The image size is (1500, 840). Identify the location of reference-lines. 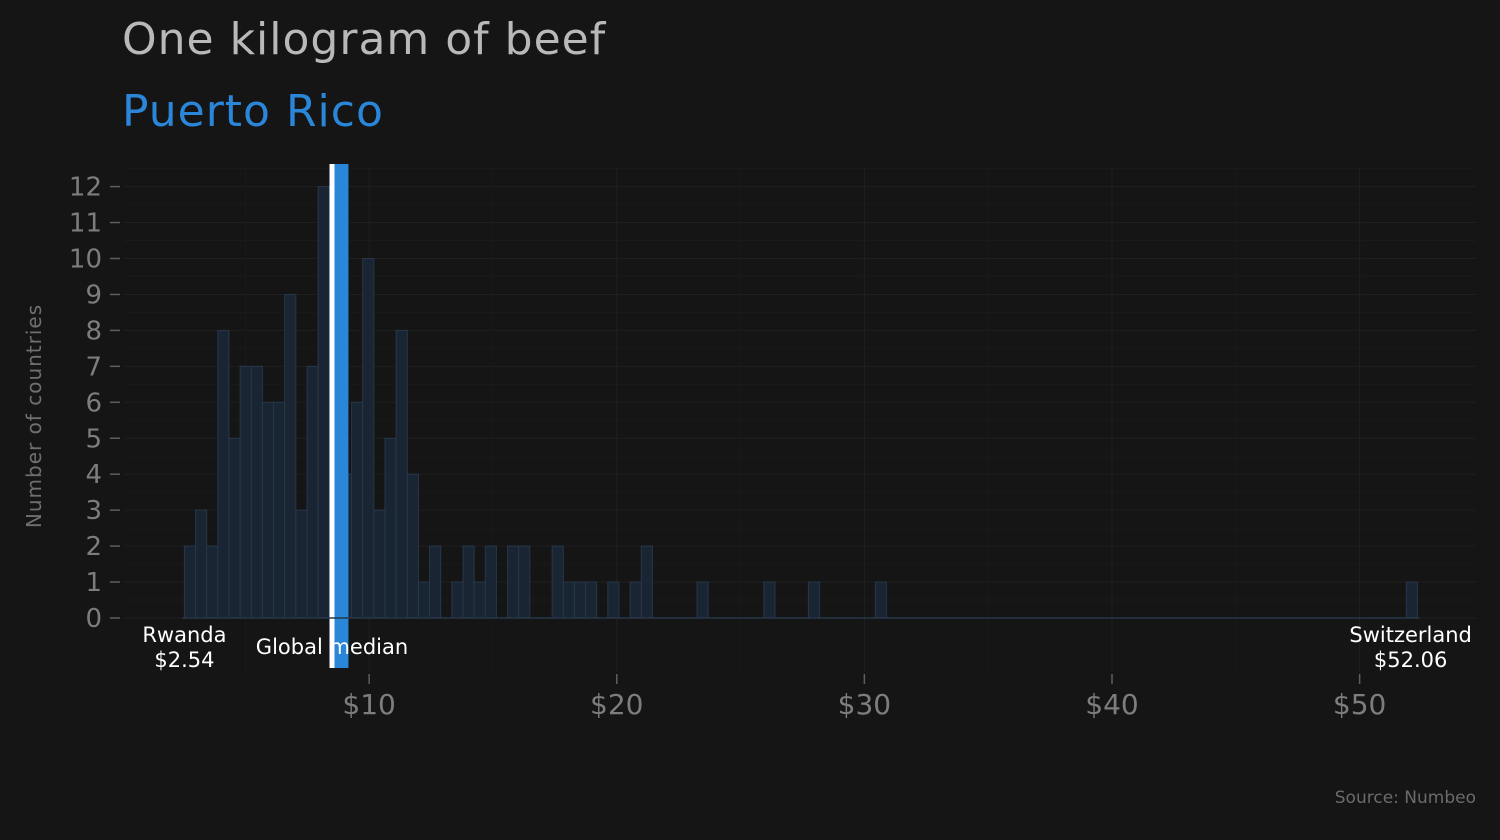
(339, 416).